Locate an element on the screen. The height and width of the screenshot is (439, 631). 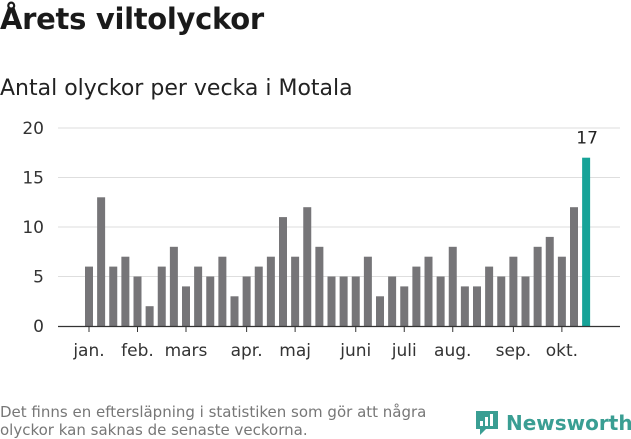
x-tick-label: maj is located at coordinates (295, 350).